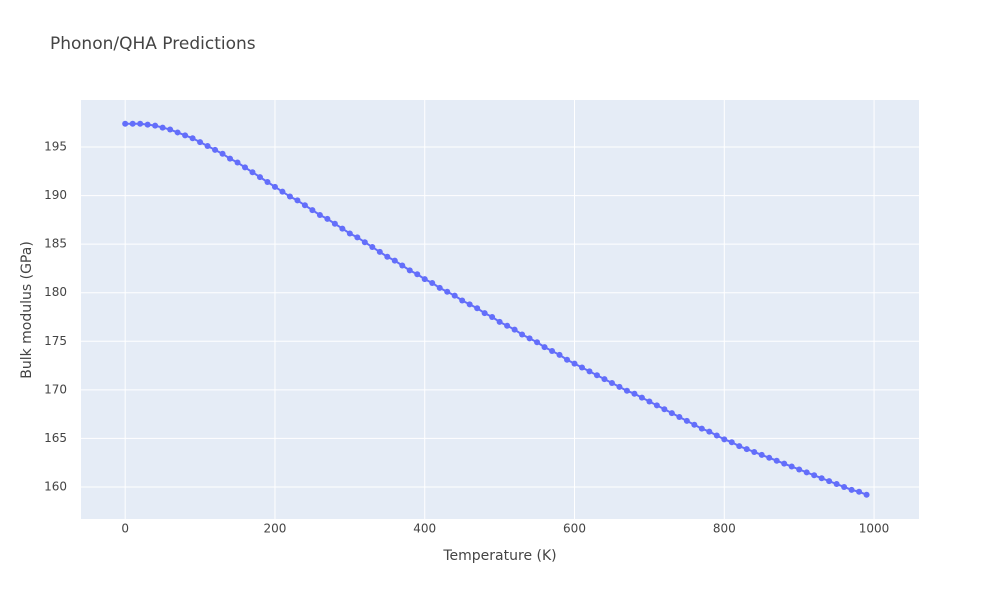 The height and width of the screenshot is (600, 1000). What do you see at coordinates (55, 244) in the screenshot?
I see `y-tick-label: 185` at bounding box center [55, 244].